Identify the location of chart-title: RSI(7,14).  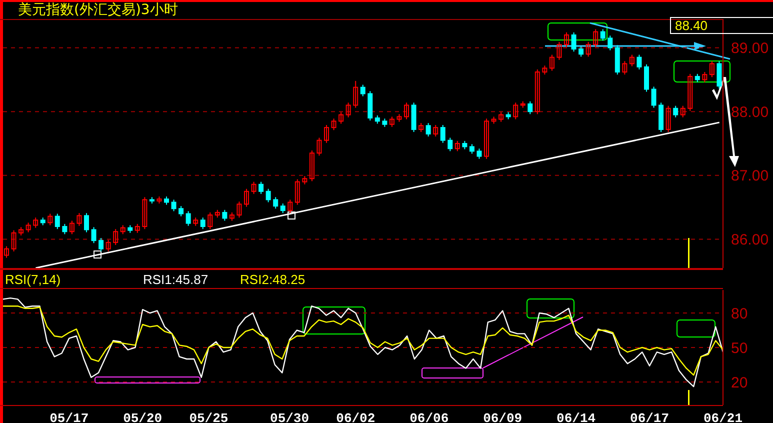
(33, 279).